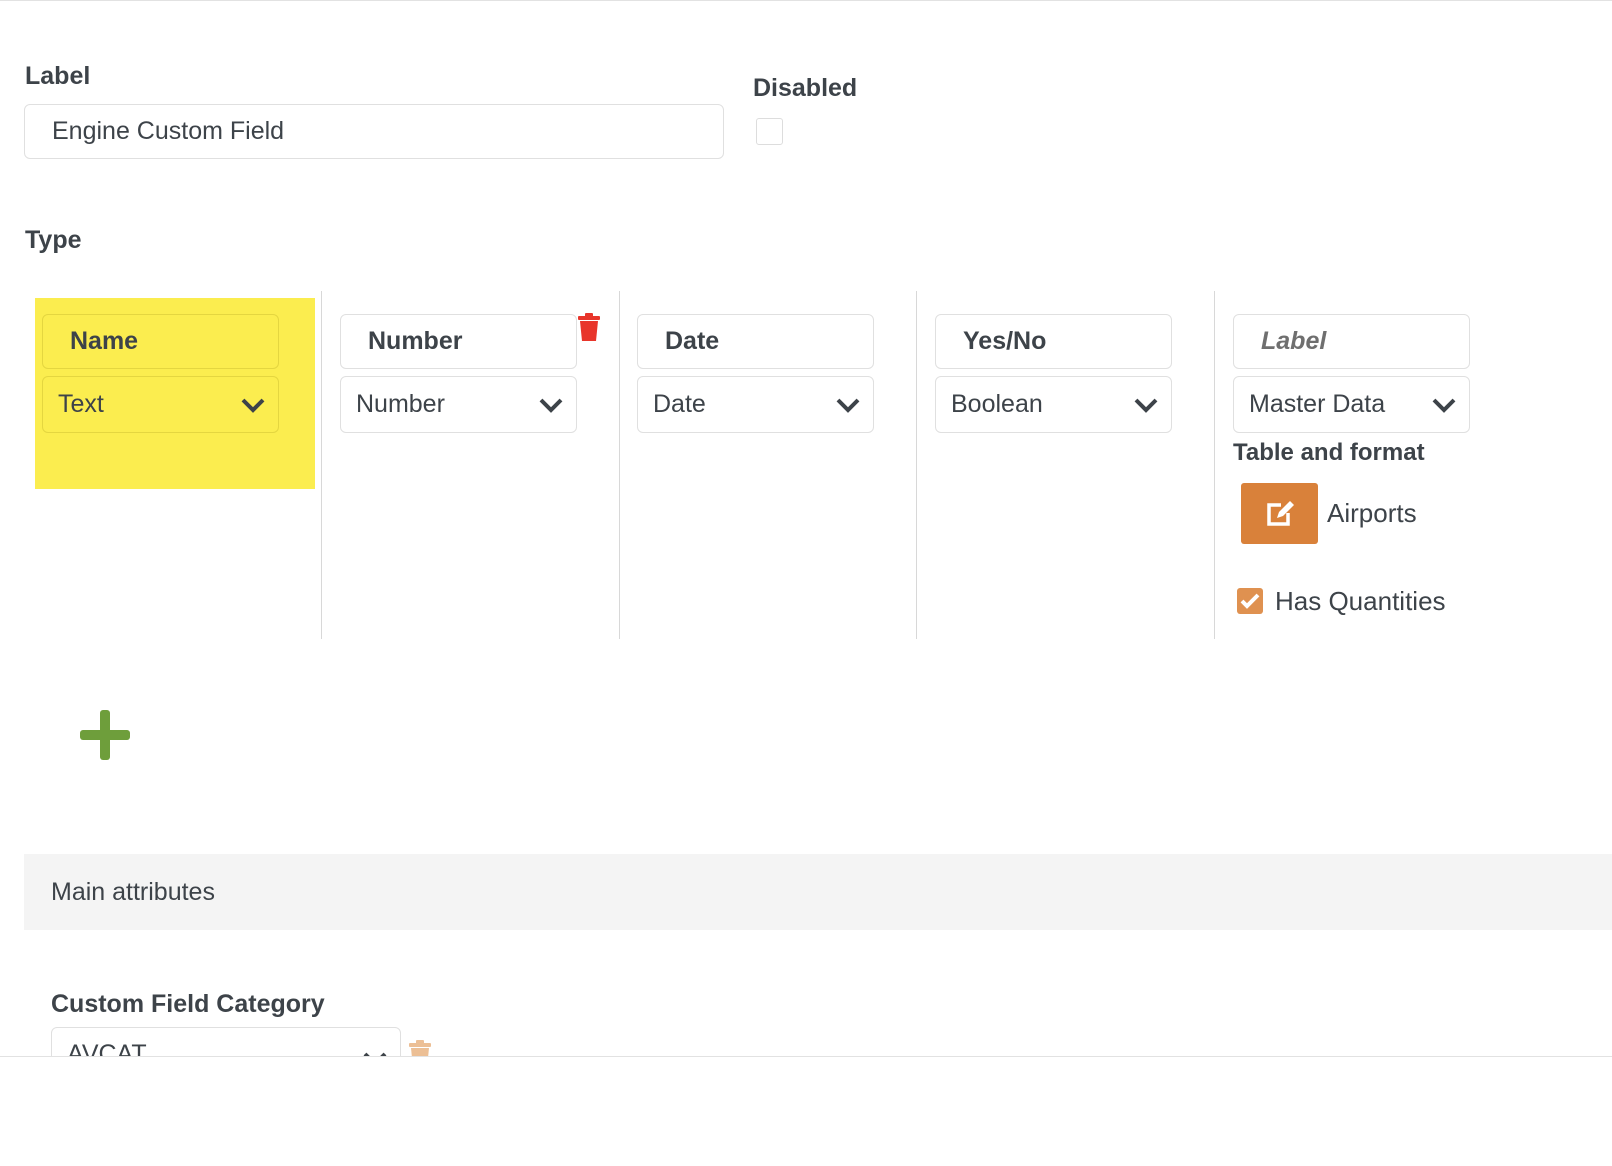 This screenshot has height=1166, width=1612. What do you see at coordinates (997, 404) in the screenshot?
I see `select-value: Boolean` at bounding box center [997, 404].